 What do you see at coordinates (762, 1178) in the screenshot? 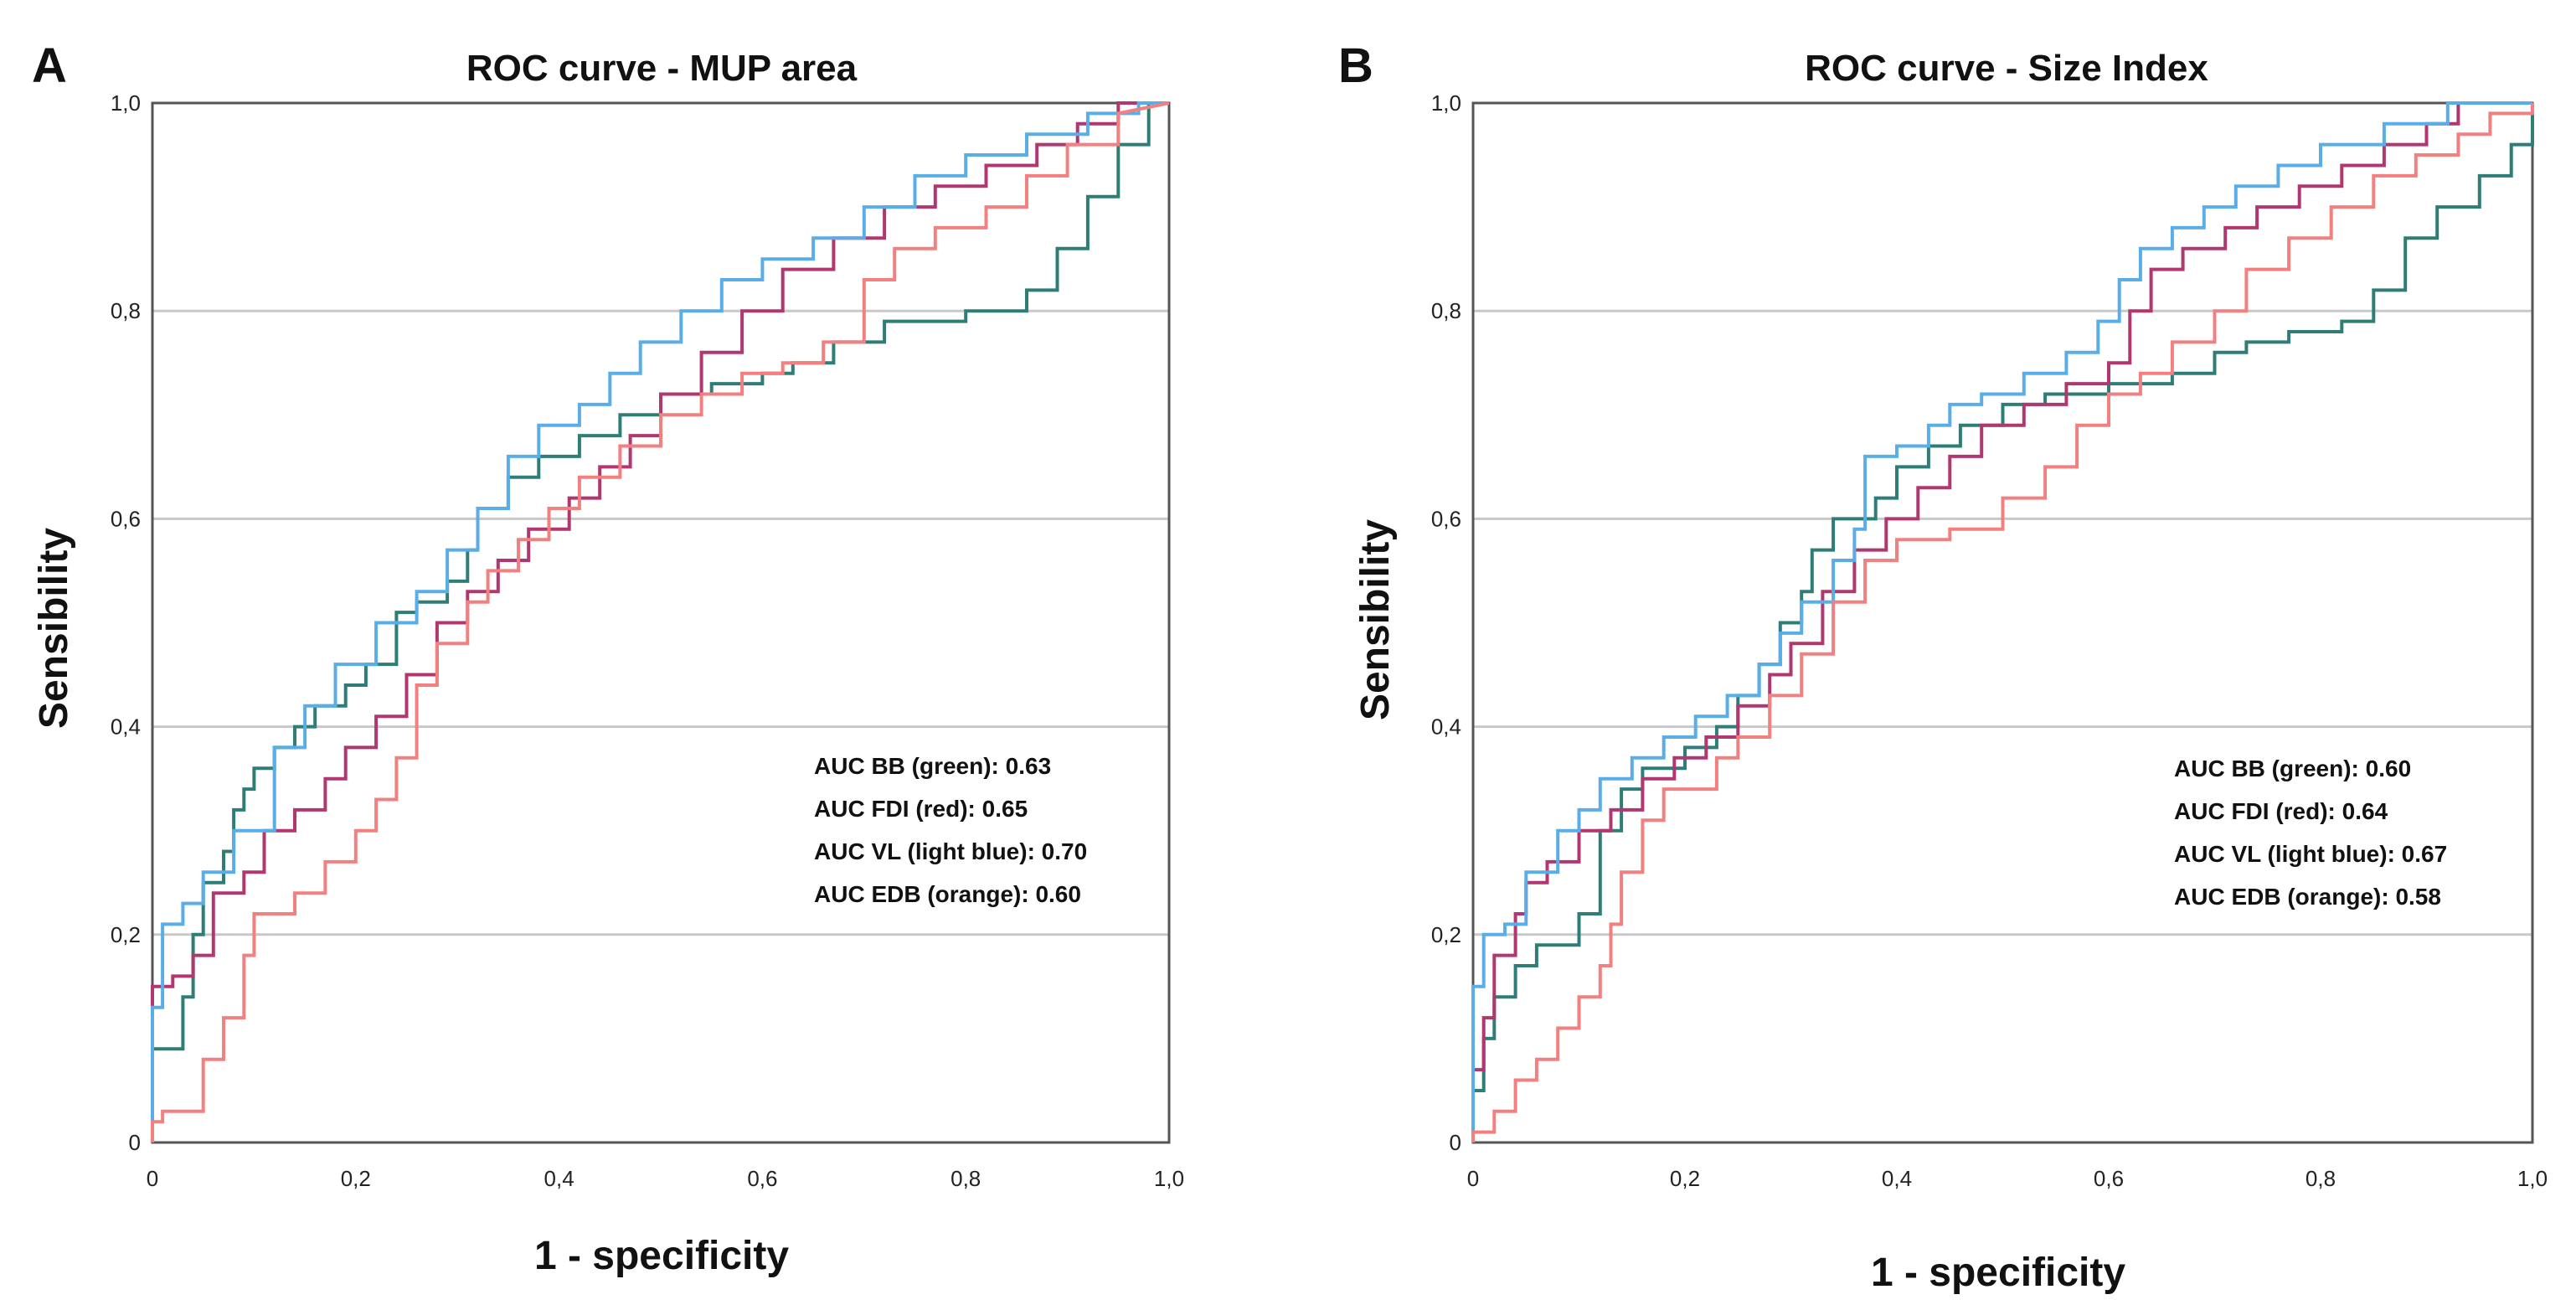
I see `x-tick-label-a-3: 0,6` at bounding box center [762, 1178].